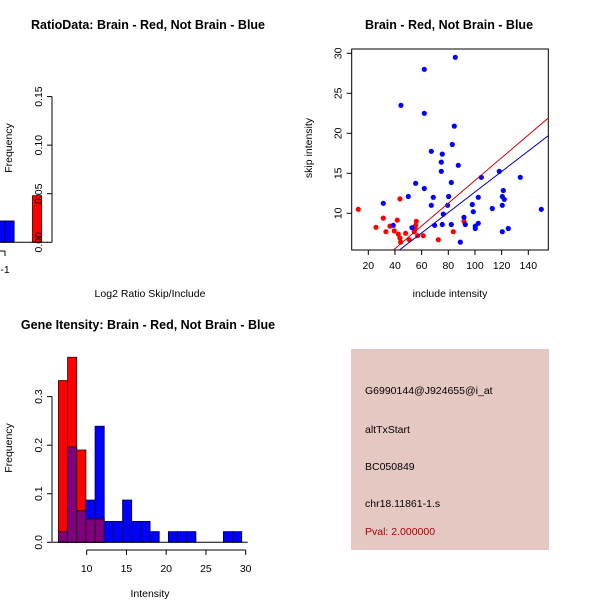  Describe the element at coordinates (400, 532) in the screenshot. I see `pval: Pval: 2.000000` at that location.